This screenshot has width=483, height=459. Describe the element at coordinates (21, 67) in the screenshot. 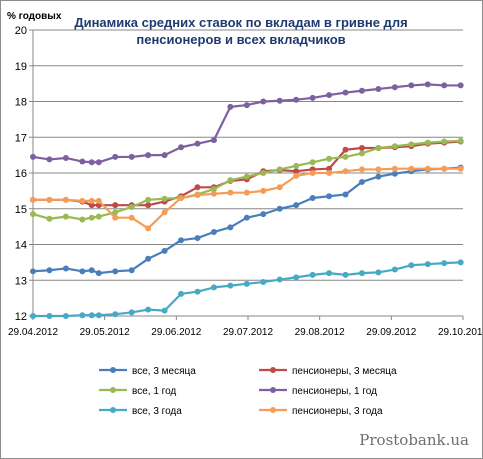

I see `y-tick-label-7: 19` at that location.